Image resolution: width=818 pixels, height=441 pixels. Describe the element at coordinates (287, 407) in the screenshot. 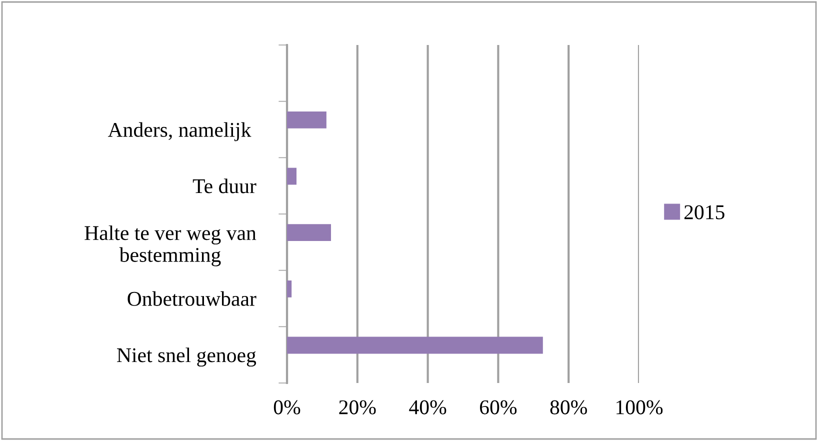

I see `x-tick-label: 0%` at that location.